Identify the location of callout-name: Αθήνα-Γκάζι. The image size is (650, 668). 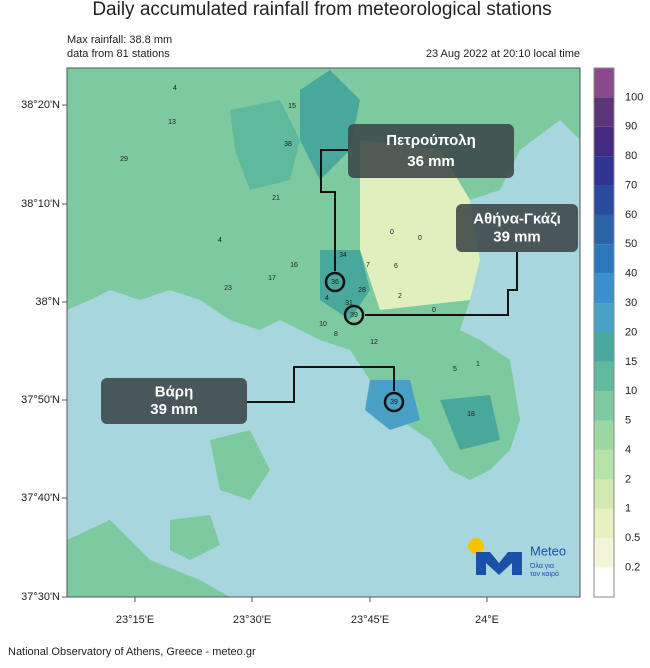
(516, 218).